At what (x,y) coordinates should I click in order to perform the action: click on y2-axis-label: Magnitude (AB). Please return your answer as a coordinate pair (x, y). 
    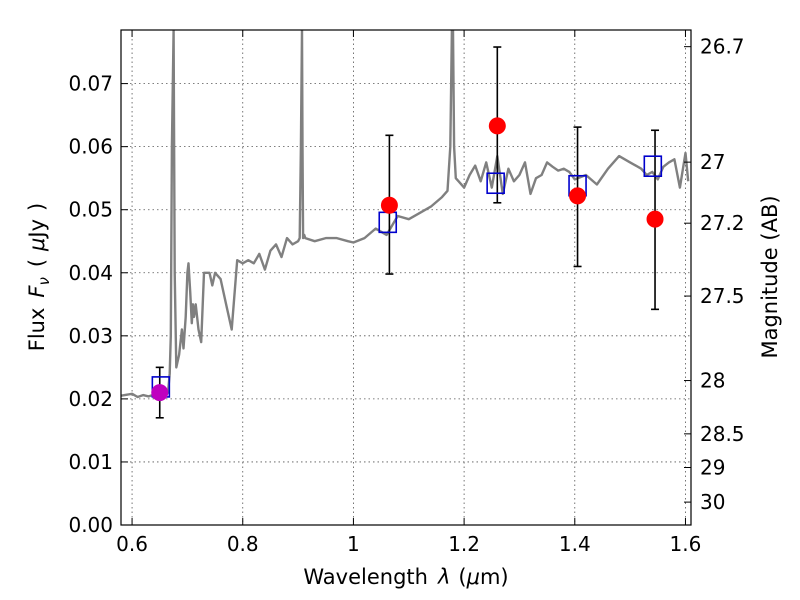
    Looking at the image, I should click on (770, 276).